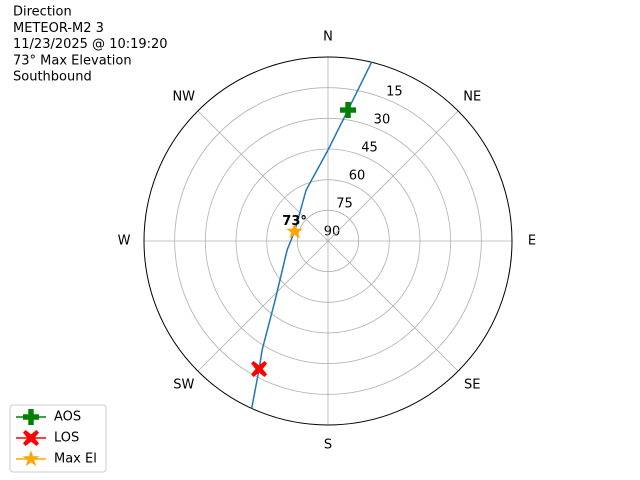 The height and width of the screenshot is (480, 640). I want to click on legend-label: LOS, so click(66, 438).